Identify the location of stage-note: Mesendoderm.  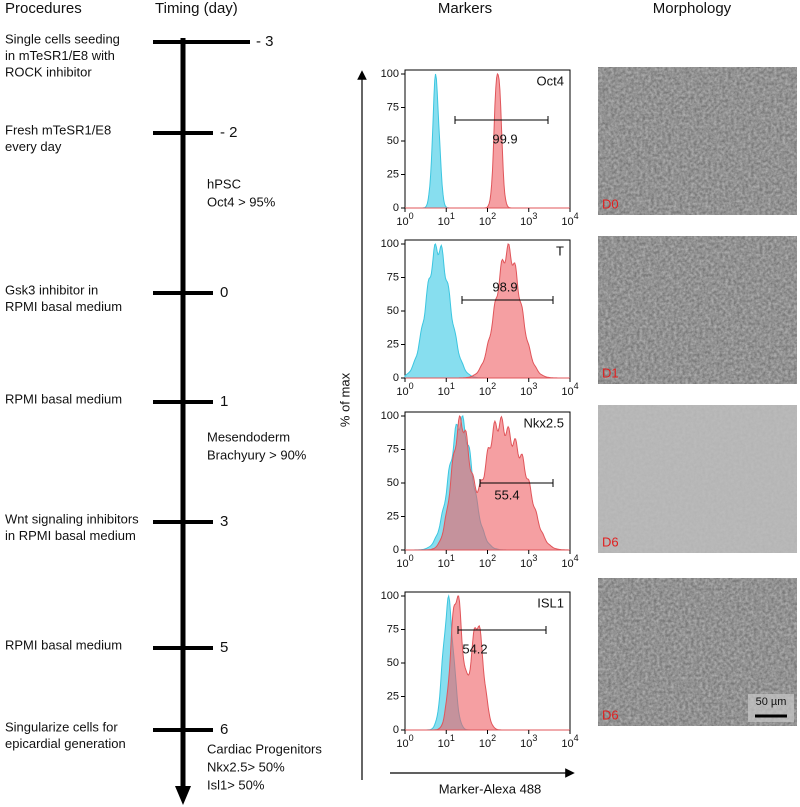
(248, 436).